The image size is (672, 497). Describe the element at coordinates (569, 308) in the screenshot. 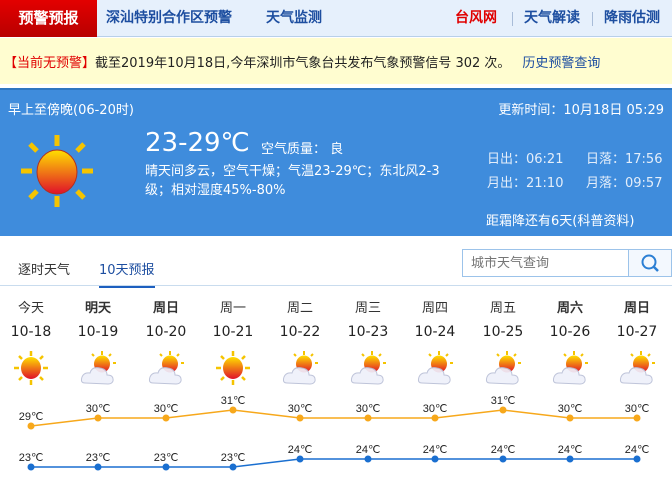

I see `forecast-day: 周六` at that location.